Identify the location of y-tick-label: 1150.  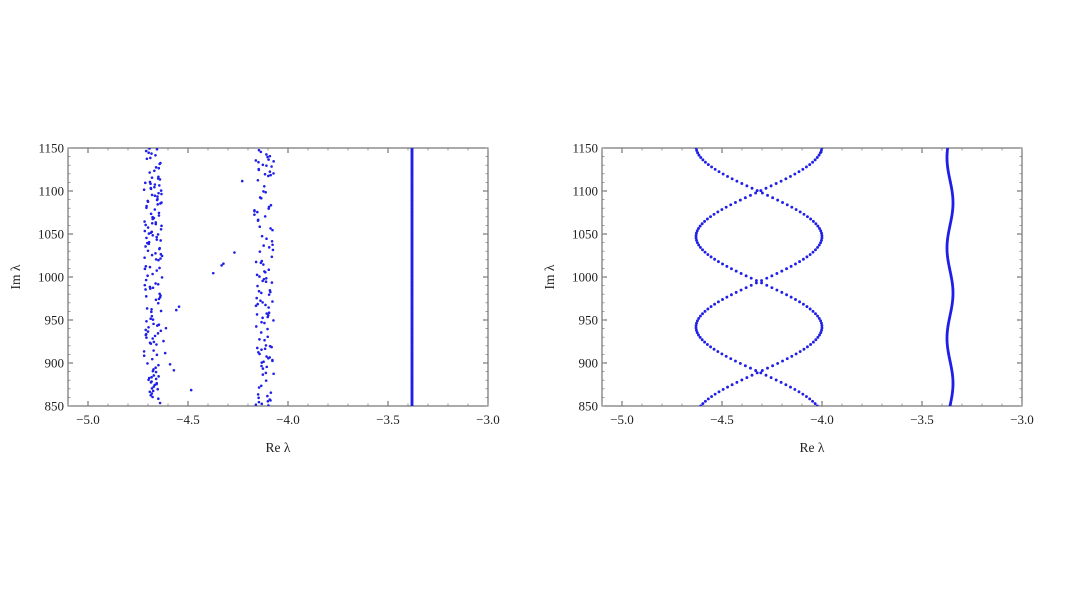
(51, 148).